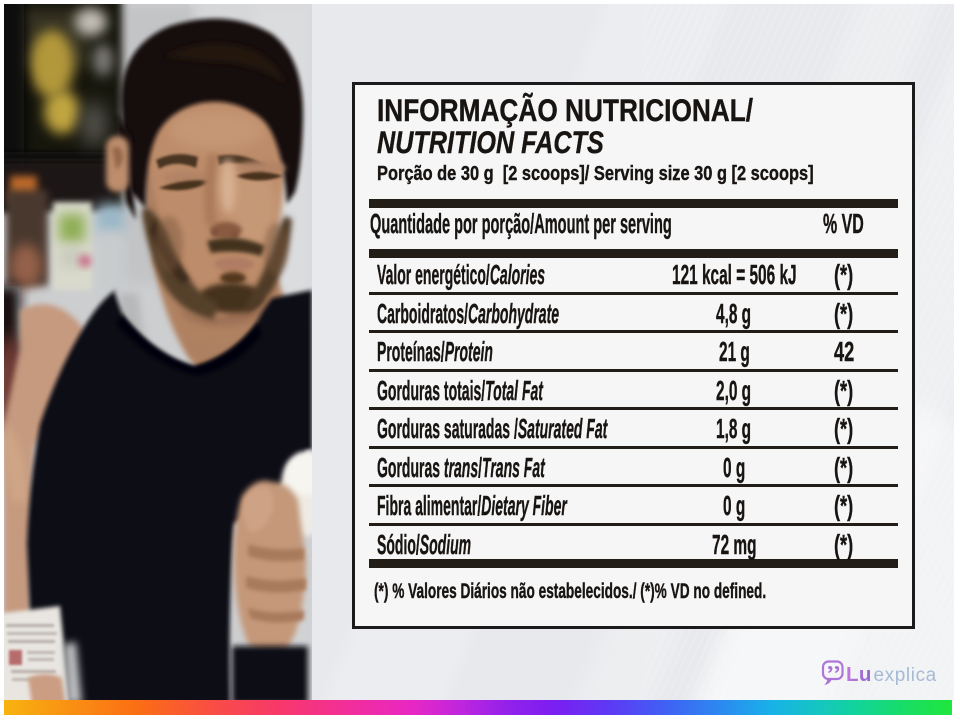 This screenshot has width=960, height=720. I want to click on svg-text: Lu, so click(859, 674).